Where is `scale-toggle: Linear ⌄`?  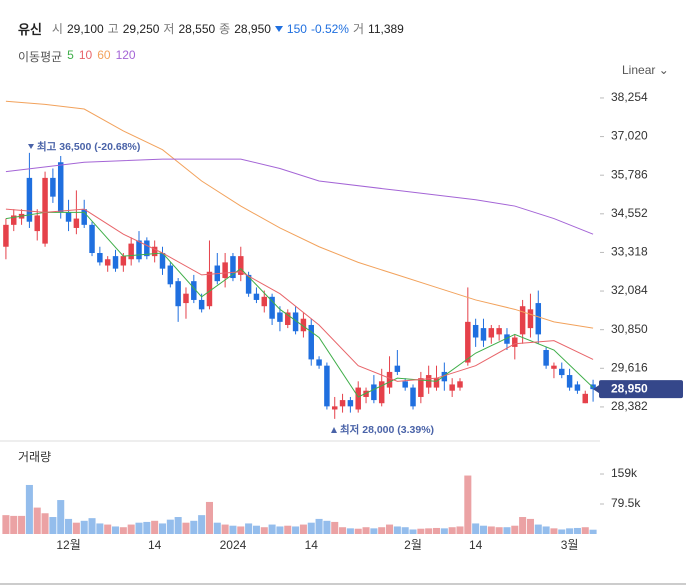 scale-toggle: Linear ⌄ is located at coordinates (645, 70).